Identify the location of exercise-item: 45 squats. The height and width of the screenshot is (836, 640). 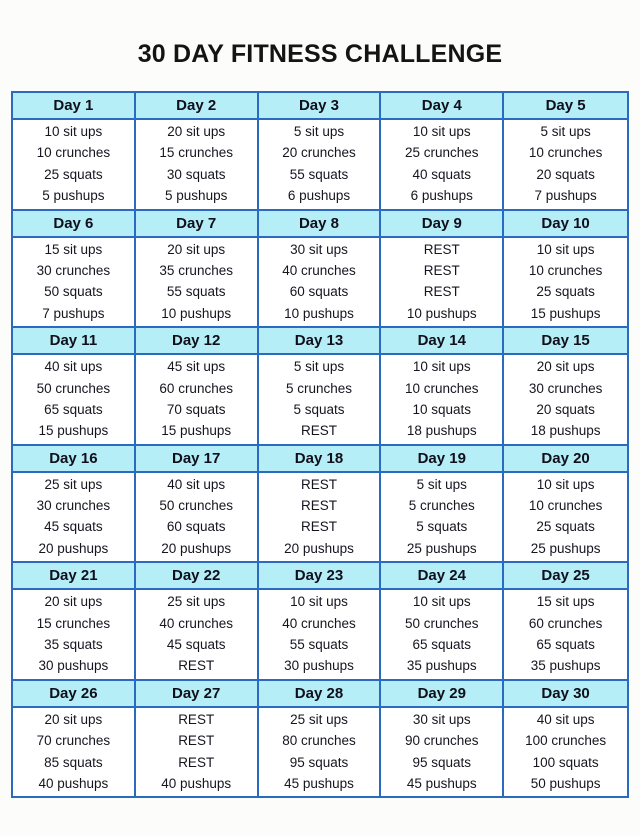
(73, 527).